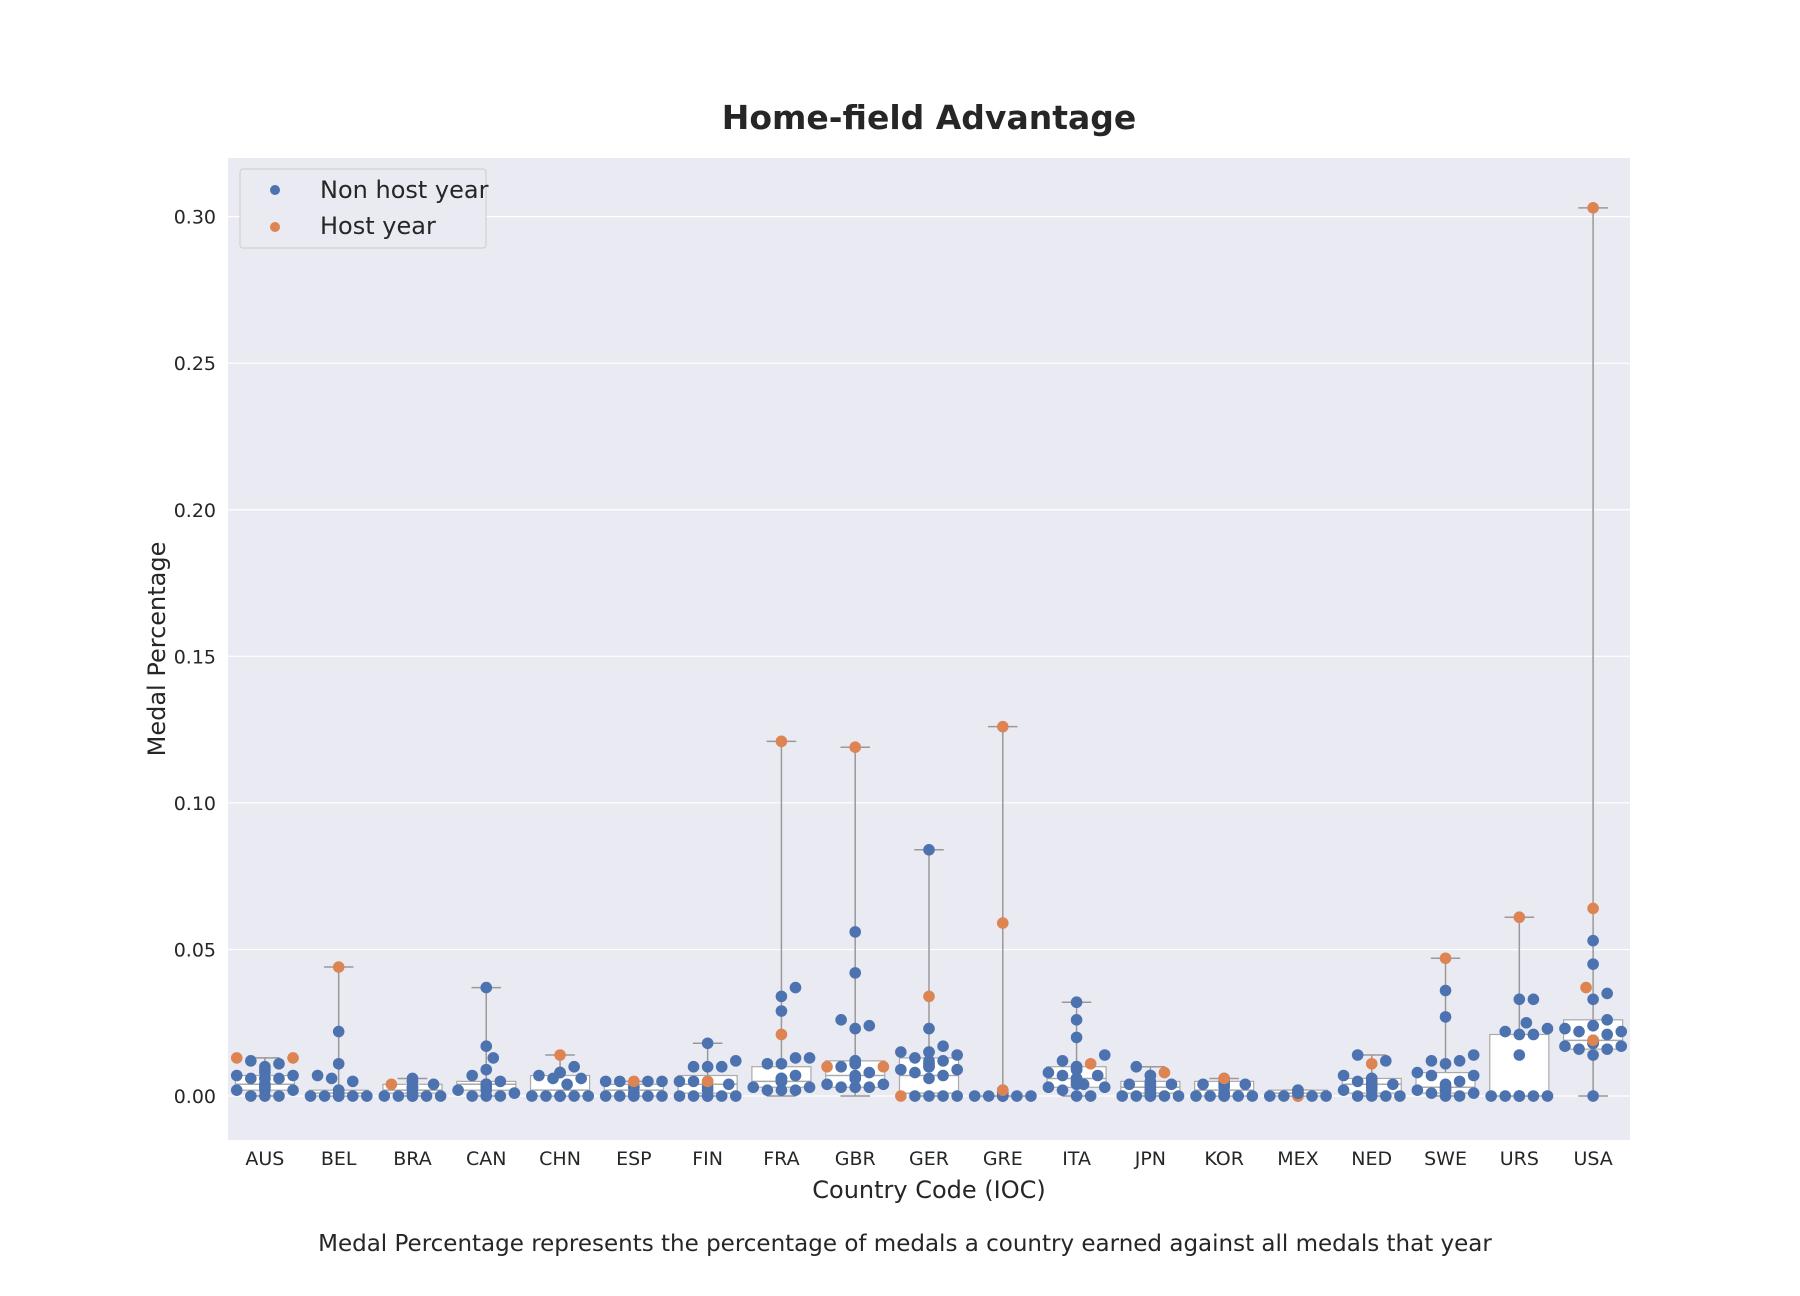  I want to click on legend-label-non-host: Non host year, so click(404, 190).